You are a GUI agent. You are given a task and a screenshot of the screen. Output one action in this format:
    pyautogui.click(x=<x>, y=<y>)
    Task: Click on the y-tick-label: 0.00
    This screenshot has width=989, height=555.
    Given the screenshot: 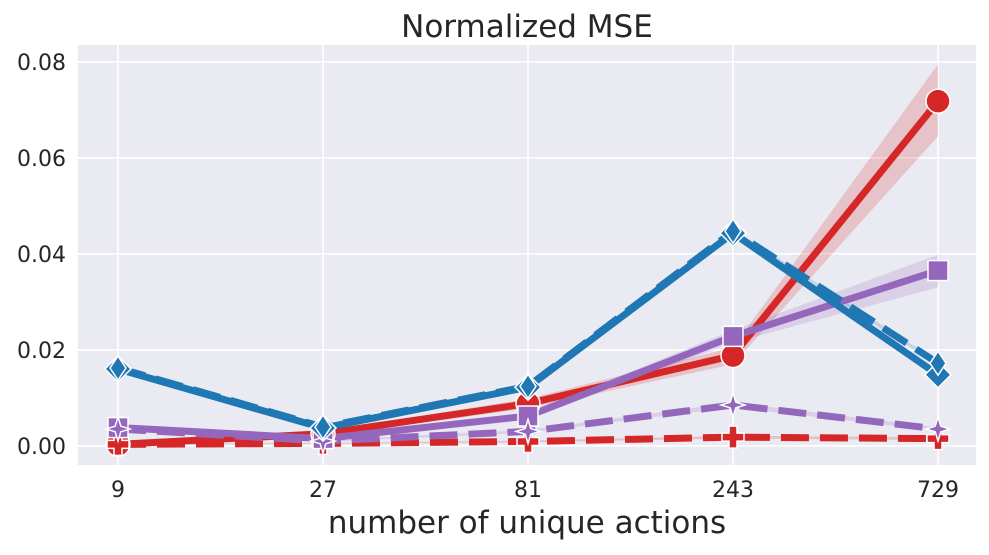 What is the action you would take?
    pyautogui.click(x=41, y=447)
    